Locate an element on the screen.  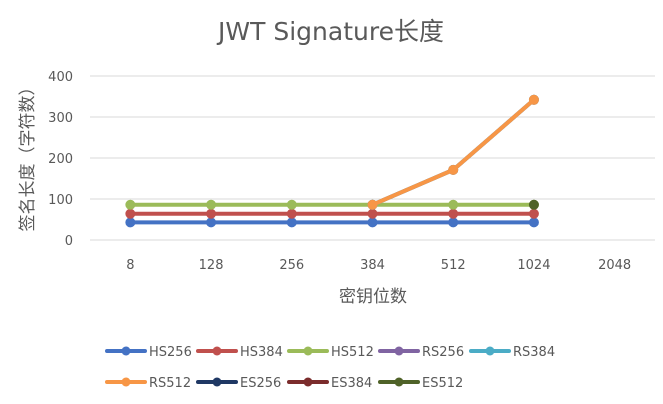
x-axis-title: 密钥位数 is located at coordinates (373, 297).